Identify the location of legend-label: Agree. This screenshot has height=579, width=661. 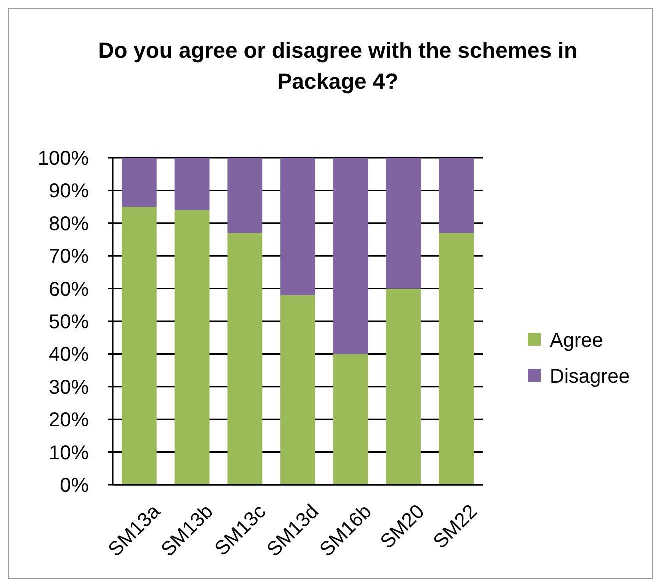
(577, 341).